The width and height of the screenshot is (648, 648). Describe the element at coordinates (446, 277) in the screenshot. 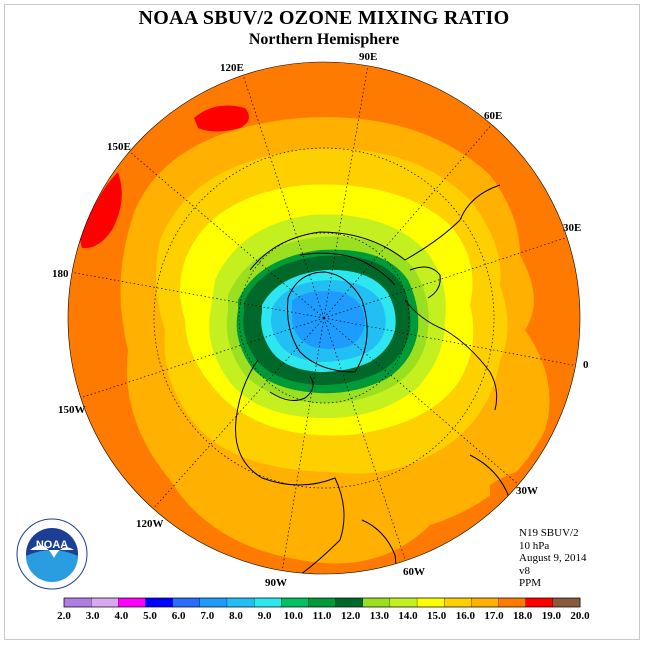

I see `meridian-30e` at that location.